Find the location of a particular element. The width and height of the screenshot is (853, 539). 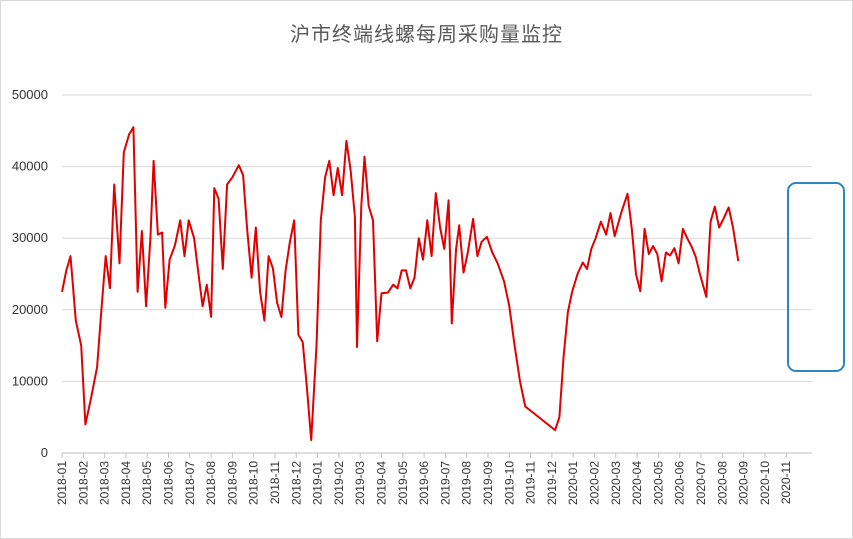

x-tick-label: 2018-01 is located at coordinates (62, 483).